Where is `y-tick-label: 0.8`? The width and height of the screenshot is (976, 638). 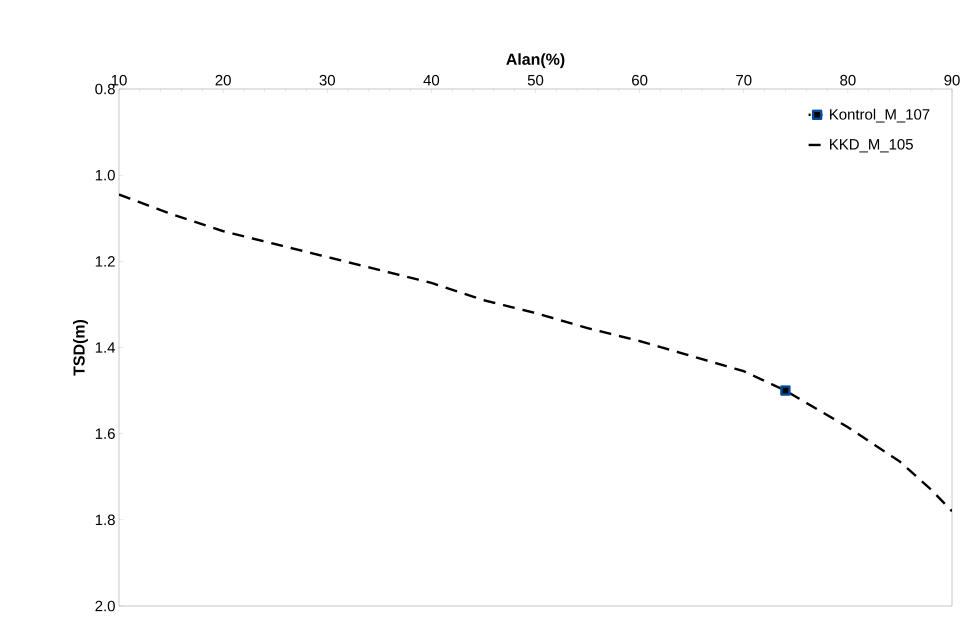
y-tick-label: 0.8 is located at coordinates (105, 89).